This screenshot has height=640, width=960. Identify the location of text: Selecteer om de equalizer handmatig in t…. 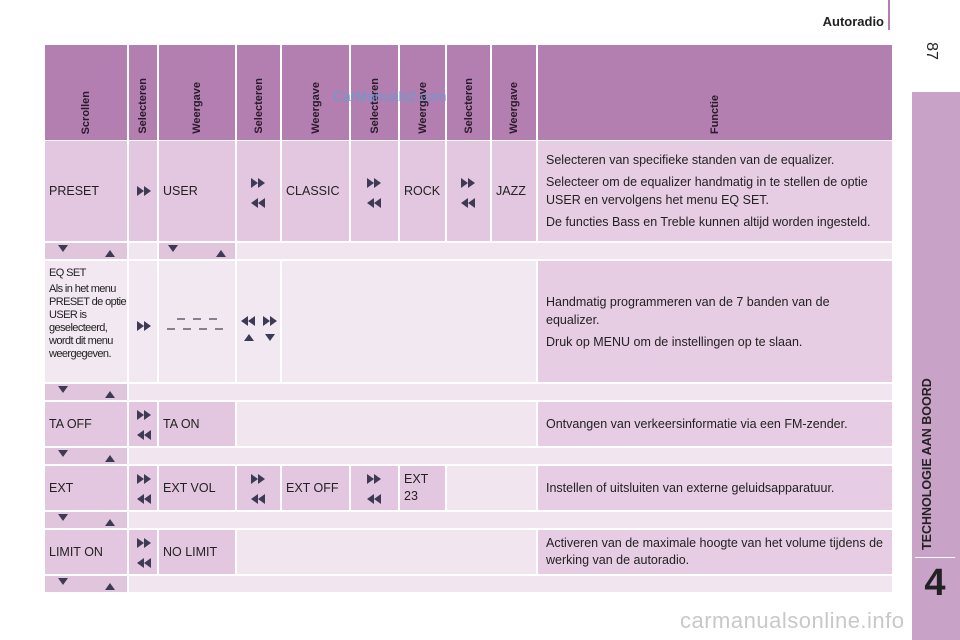
(707, 191).